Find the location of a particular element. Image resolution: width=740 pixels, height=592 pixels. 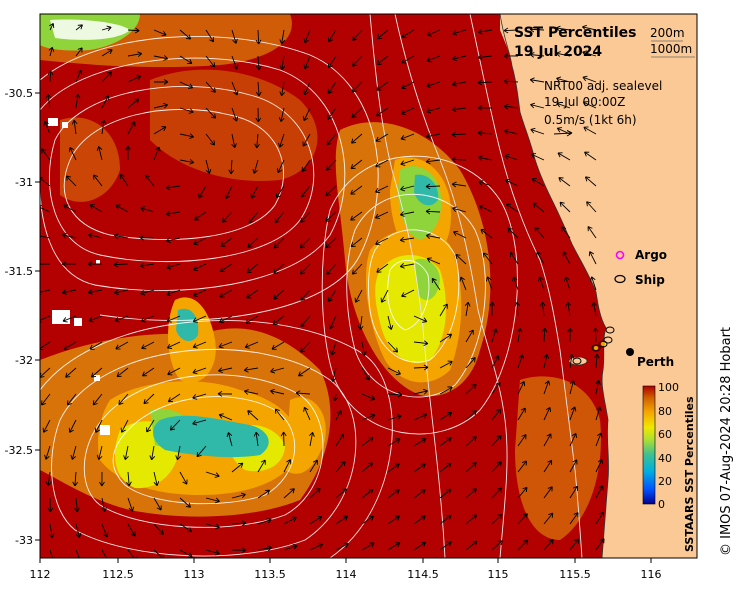

sealevel-time: 19-Jul 00:00Z is located at coordinates (584, 102).